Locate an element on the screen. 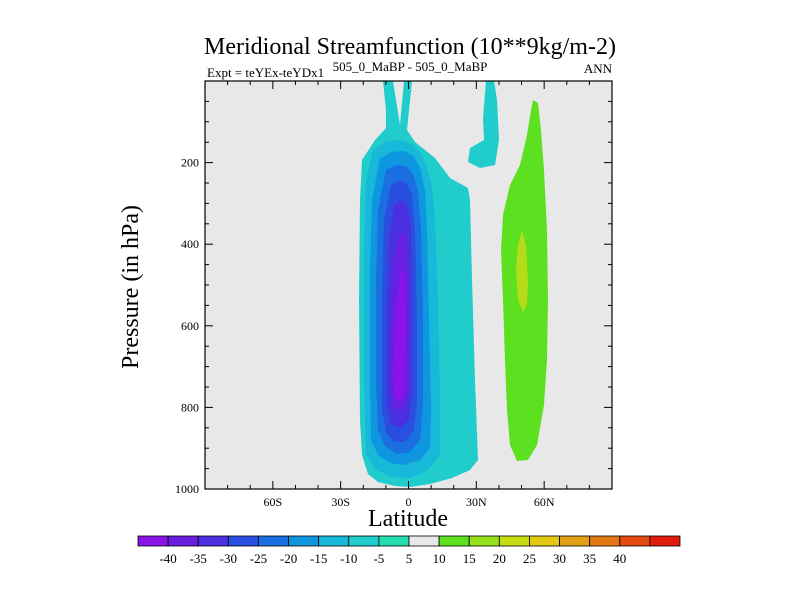 Image resolution: width=800 pixels, height=600 pixels. colorbar-label: 35 is located at coordinates (589, 558).